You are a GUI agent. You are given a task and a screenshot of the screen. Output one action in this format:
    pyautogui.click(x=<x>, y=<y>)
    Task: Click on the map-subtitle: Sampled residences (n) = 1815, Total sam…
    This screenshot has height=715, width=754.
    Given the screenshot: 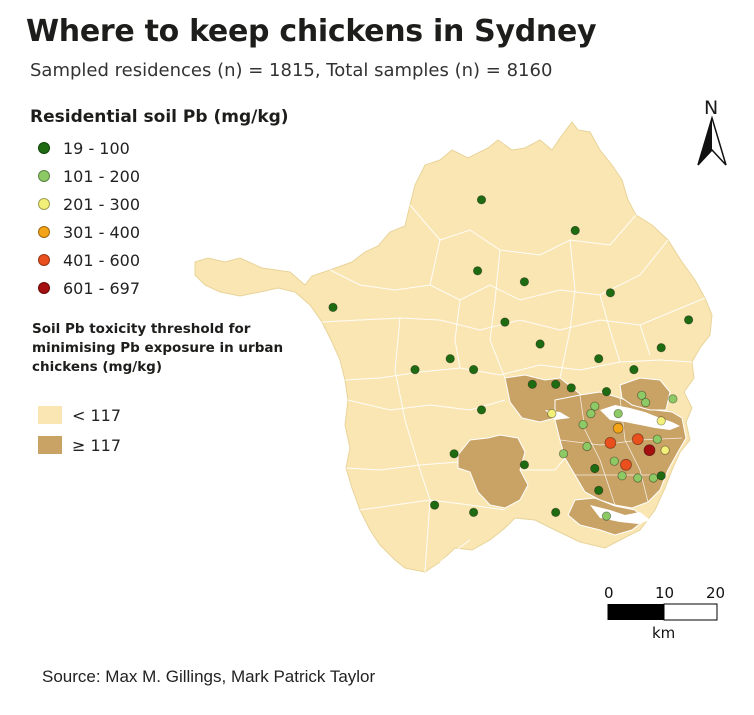 What is the action you would take?
    pyautogui.click(x=291, y=70)
    